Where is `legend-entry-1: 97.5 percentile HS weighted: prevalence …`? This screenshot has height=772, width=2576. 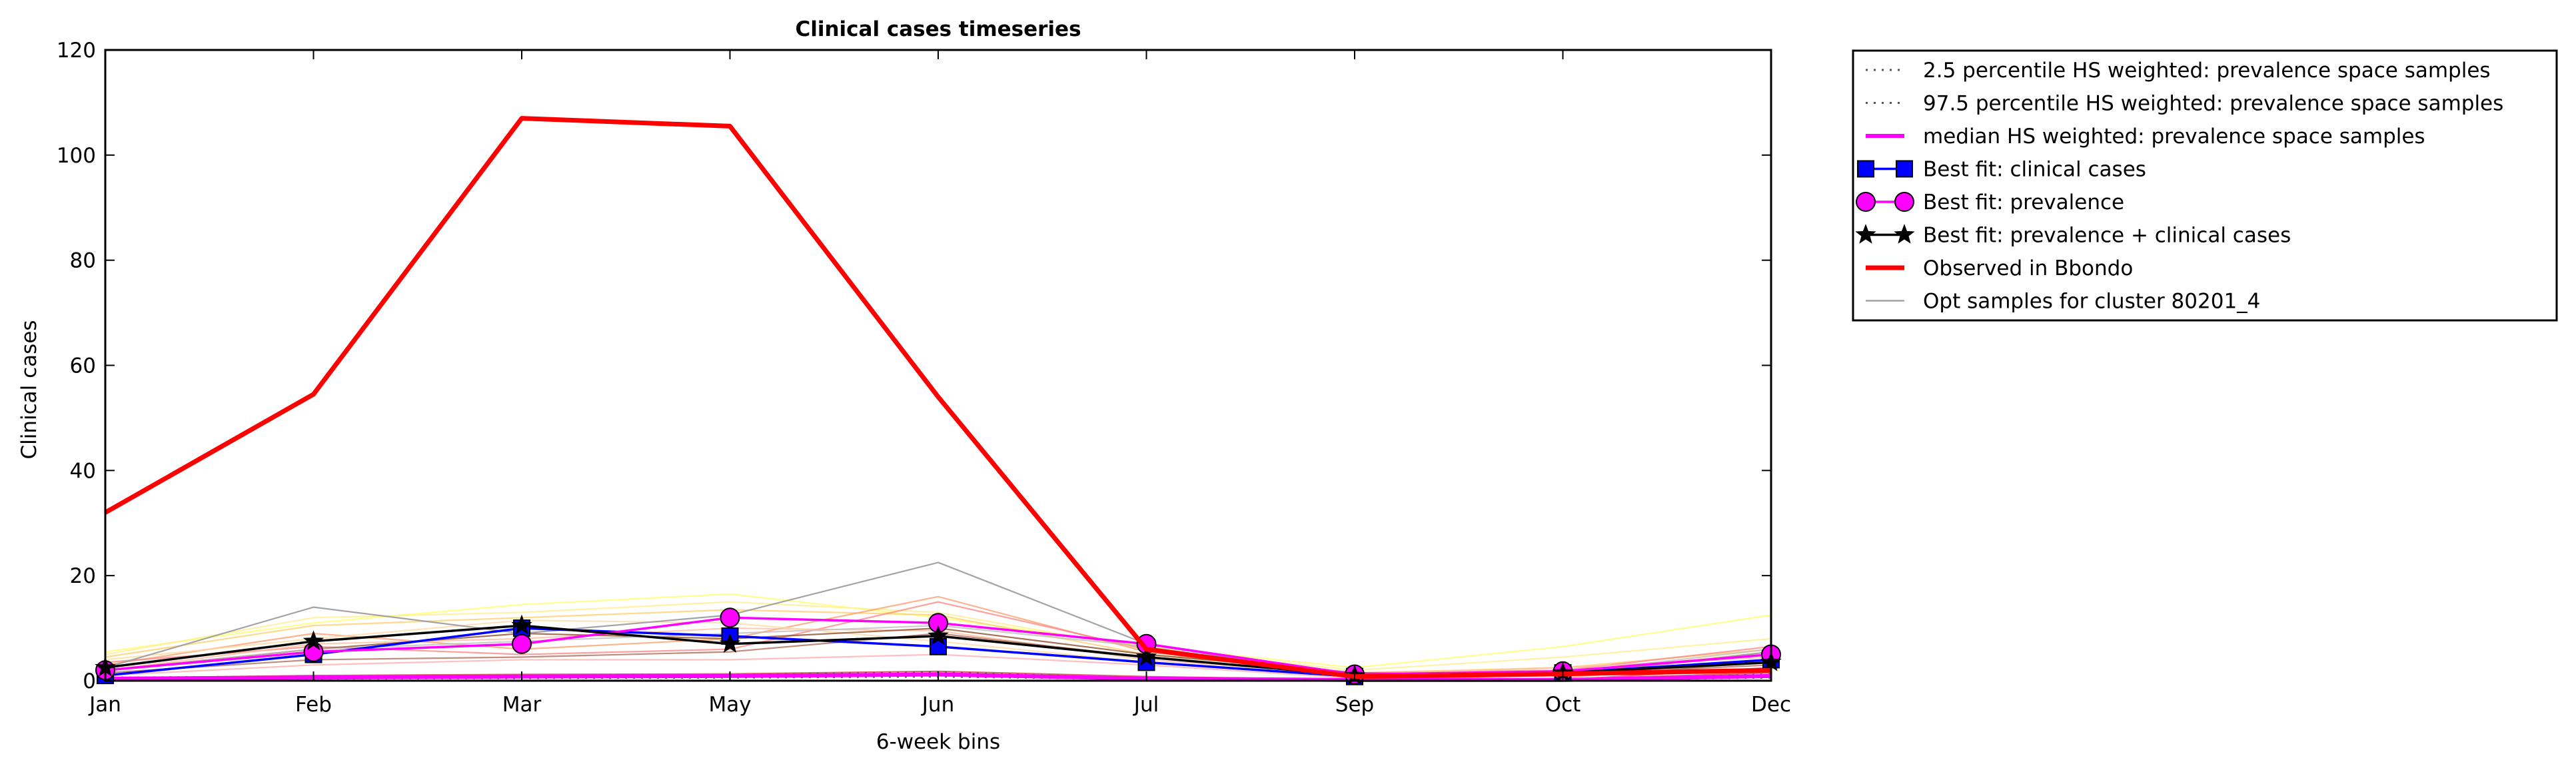 legend-entry-1: 97.5 percentile HS weighted: prevalence … is located at coordinates (2184, 104).